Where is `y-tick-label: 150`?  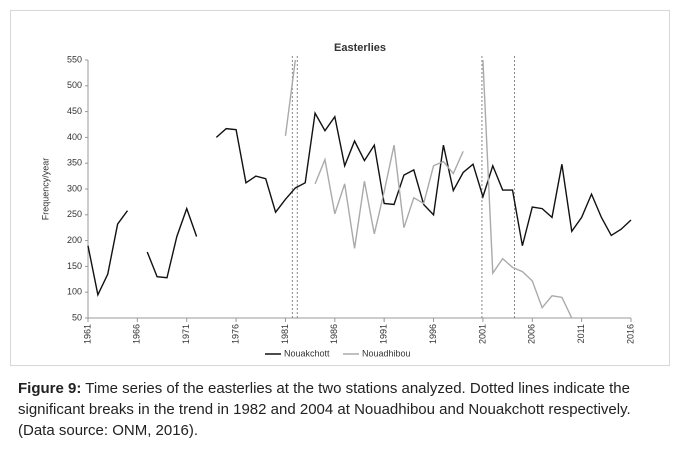 y-tick-label: 150 is located at coordinates (74, 266).